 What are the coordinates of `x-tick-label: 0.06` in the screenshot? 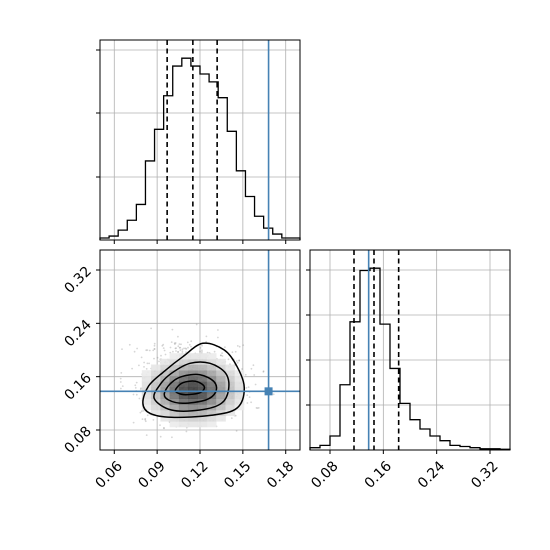 It's located at (109, 474).